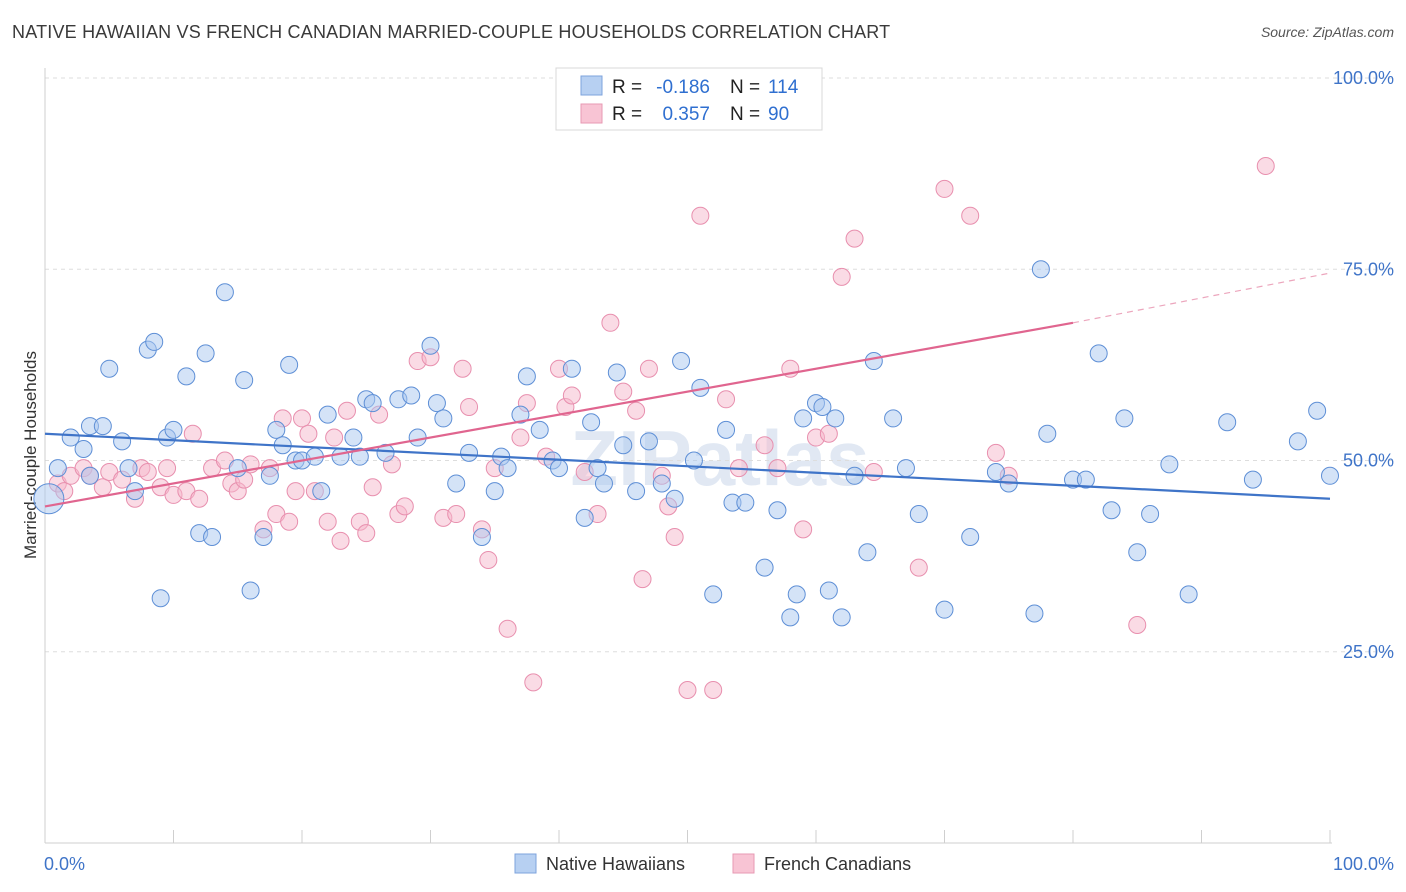 The width and height of the screenshot is (1406, 892). What do you see at coordinates (745, 87) in the screenshot?
I see `legend-n-label-1: N =` at bounding box center [745, 87].